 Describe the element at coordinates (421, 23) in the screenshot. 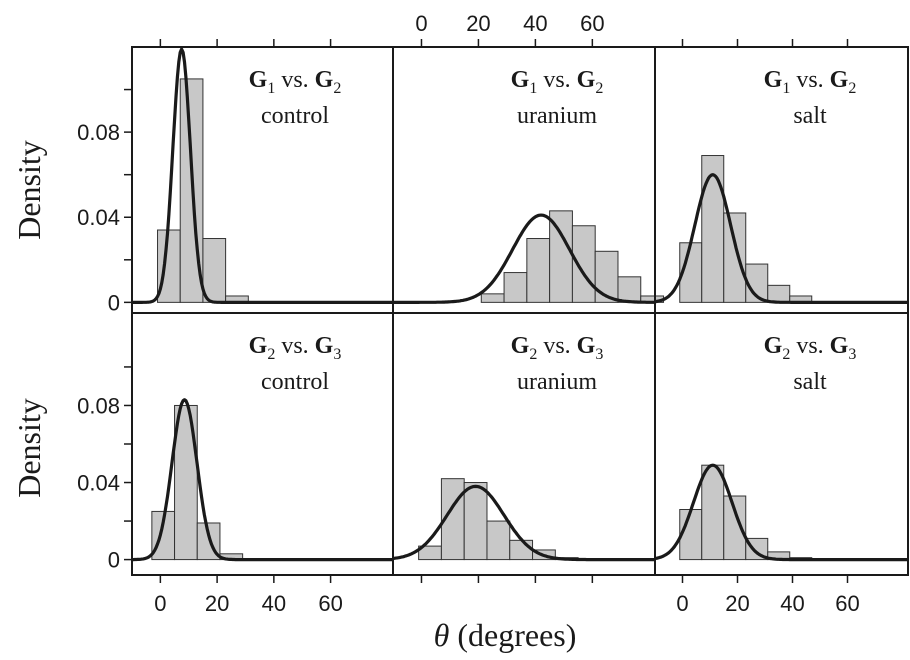

I see `x-tick-label-top: 0` at that location.